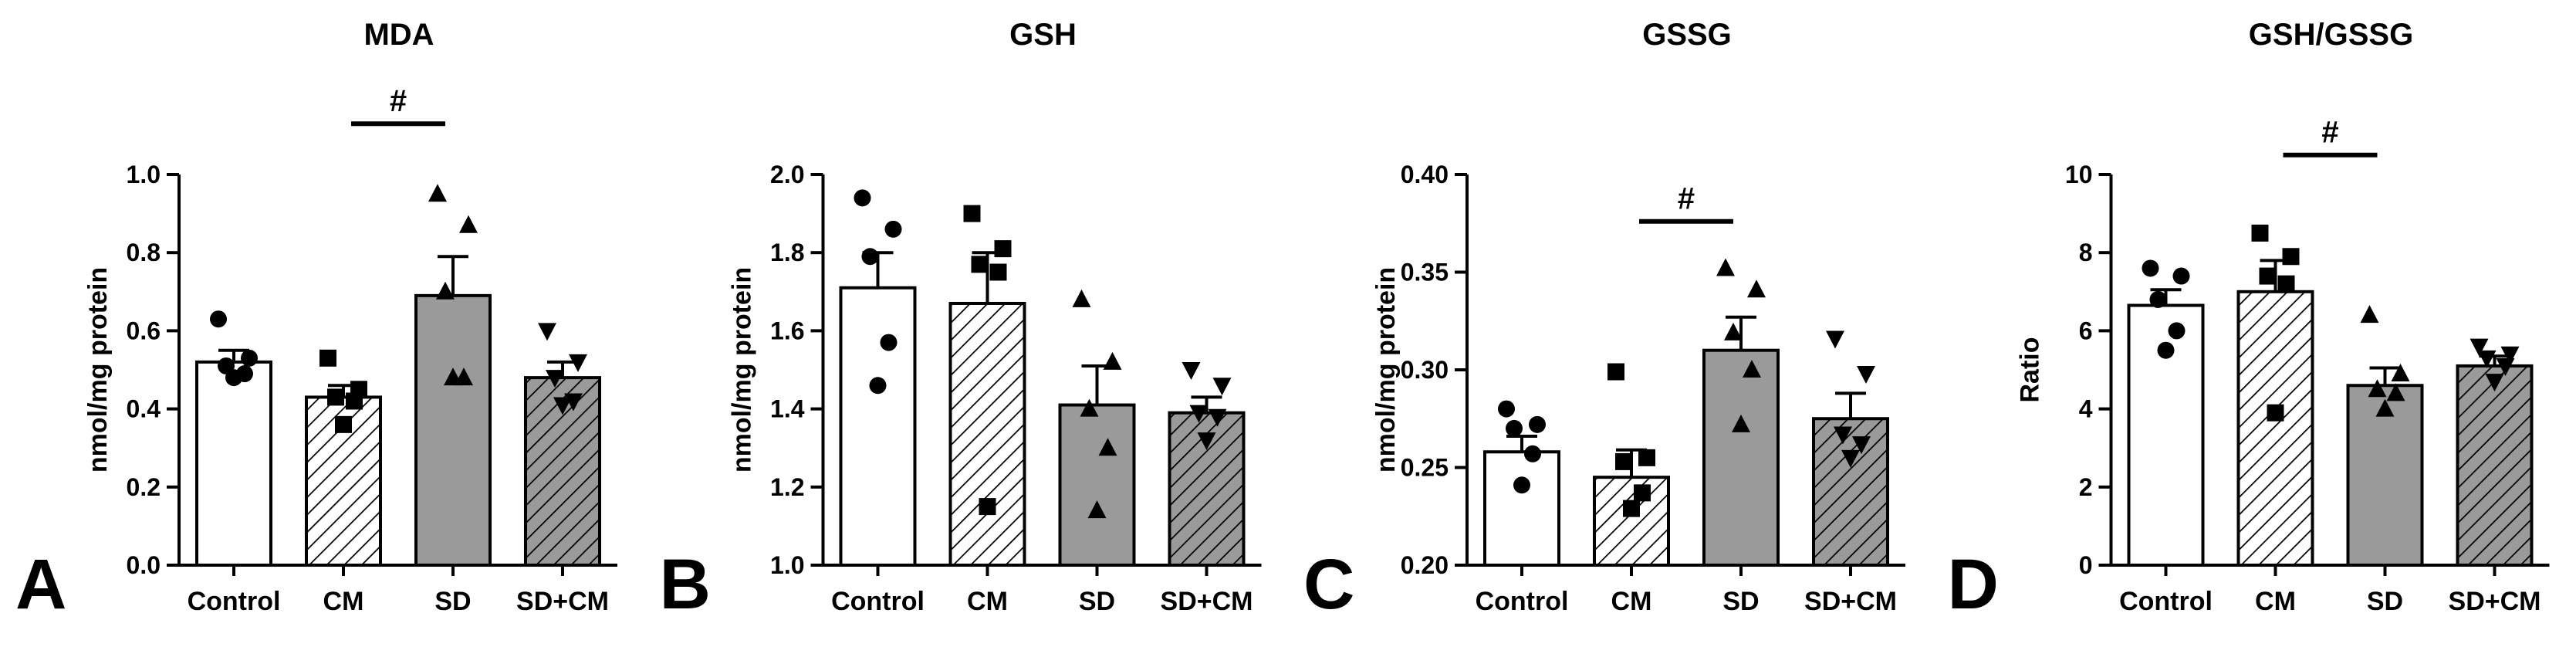 The image size is (2576, 647). Describe the element at coordinates (1425, 174) in the screenshot. I see `y-tick-label: 0.40` at that location.